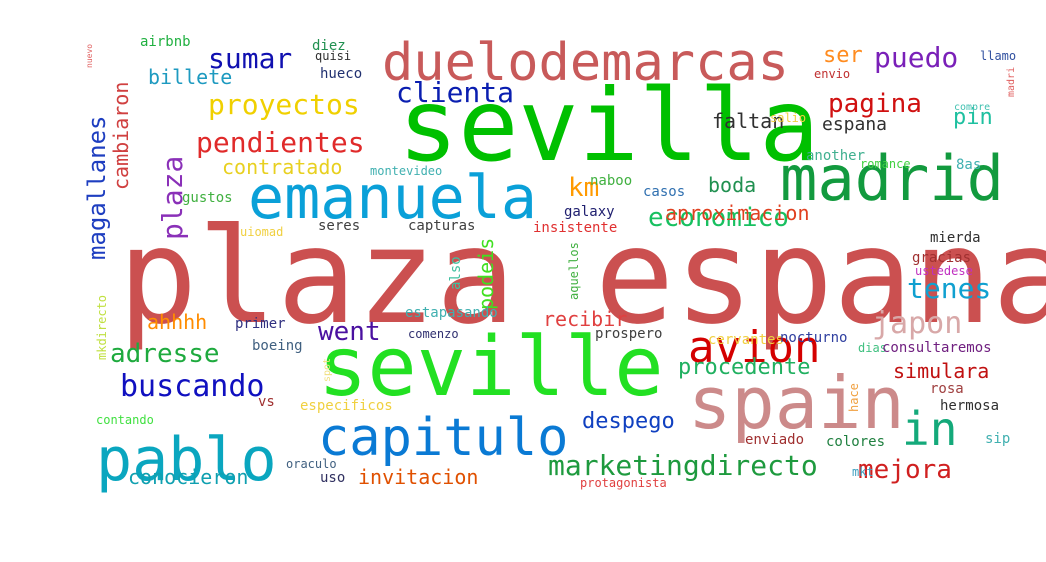  I want to click on word-cloud-word: quisi, so click(333, 56).